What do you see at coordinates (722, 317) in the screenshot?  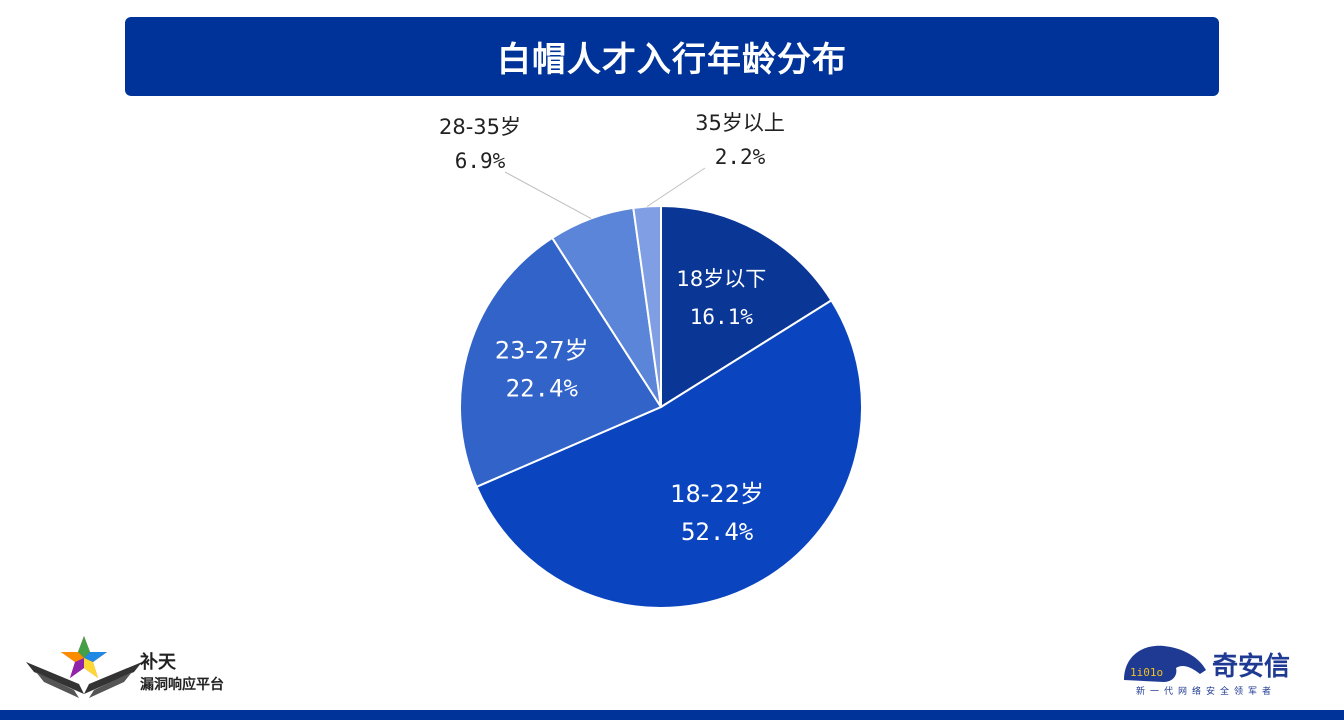 I see `slice-percent-0: 16.1%` at bounding box center [722, 317].